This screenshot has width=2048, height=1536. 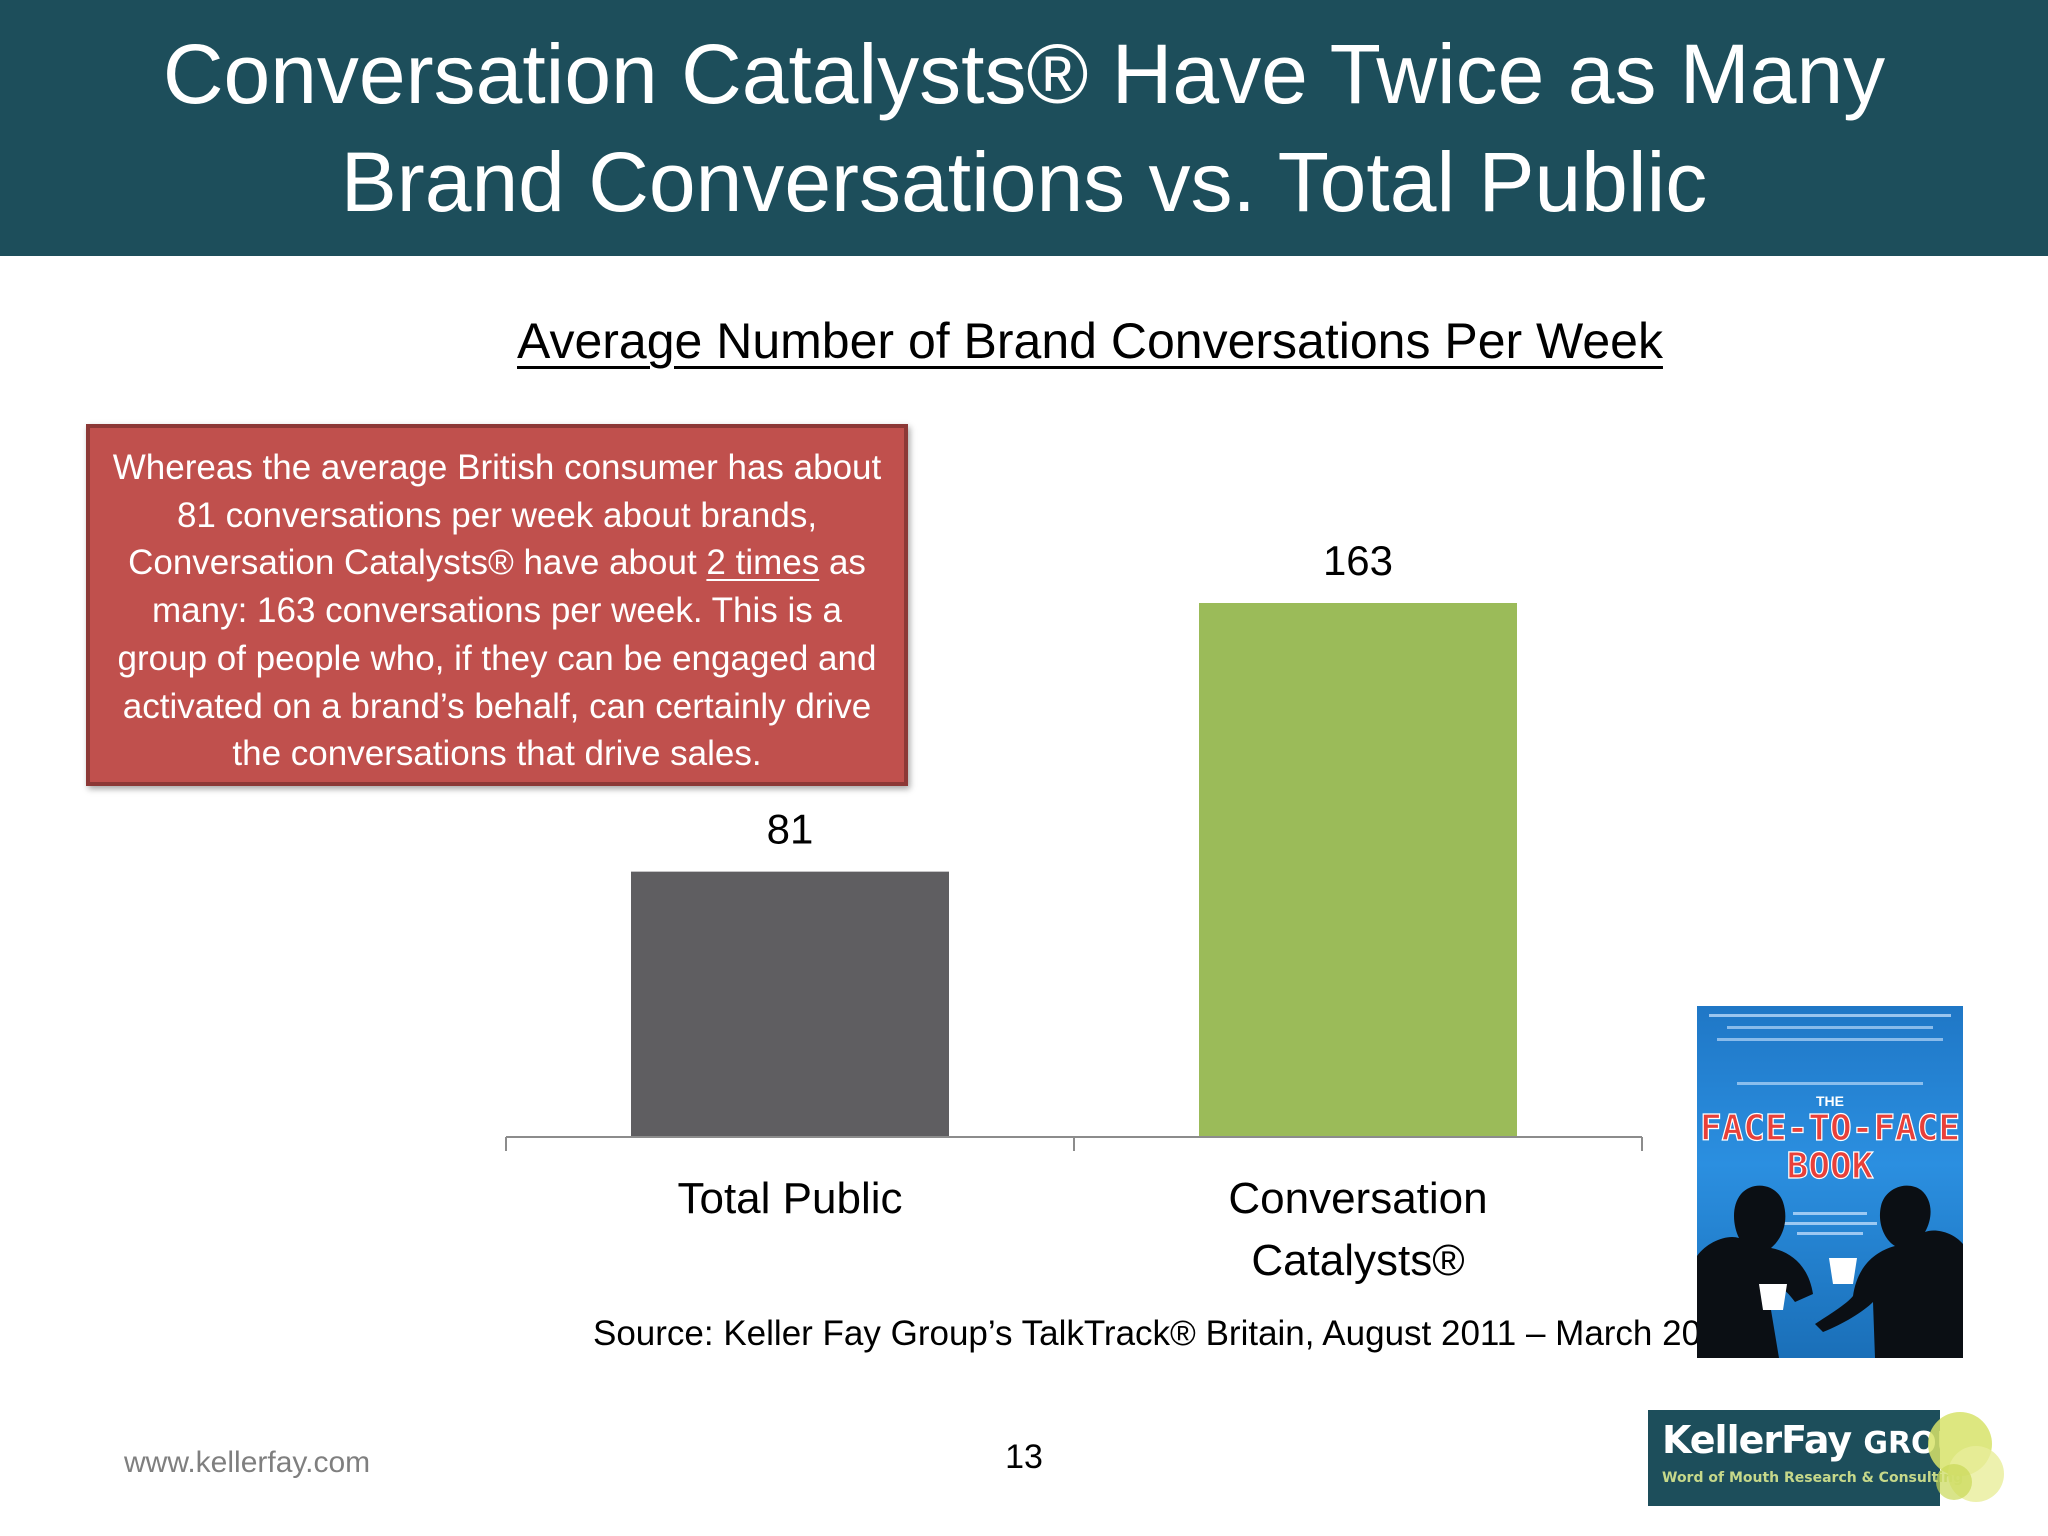 I want to click on category-label-0-0: Total Public, so click(x=789, y=1198).